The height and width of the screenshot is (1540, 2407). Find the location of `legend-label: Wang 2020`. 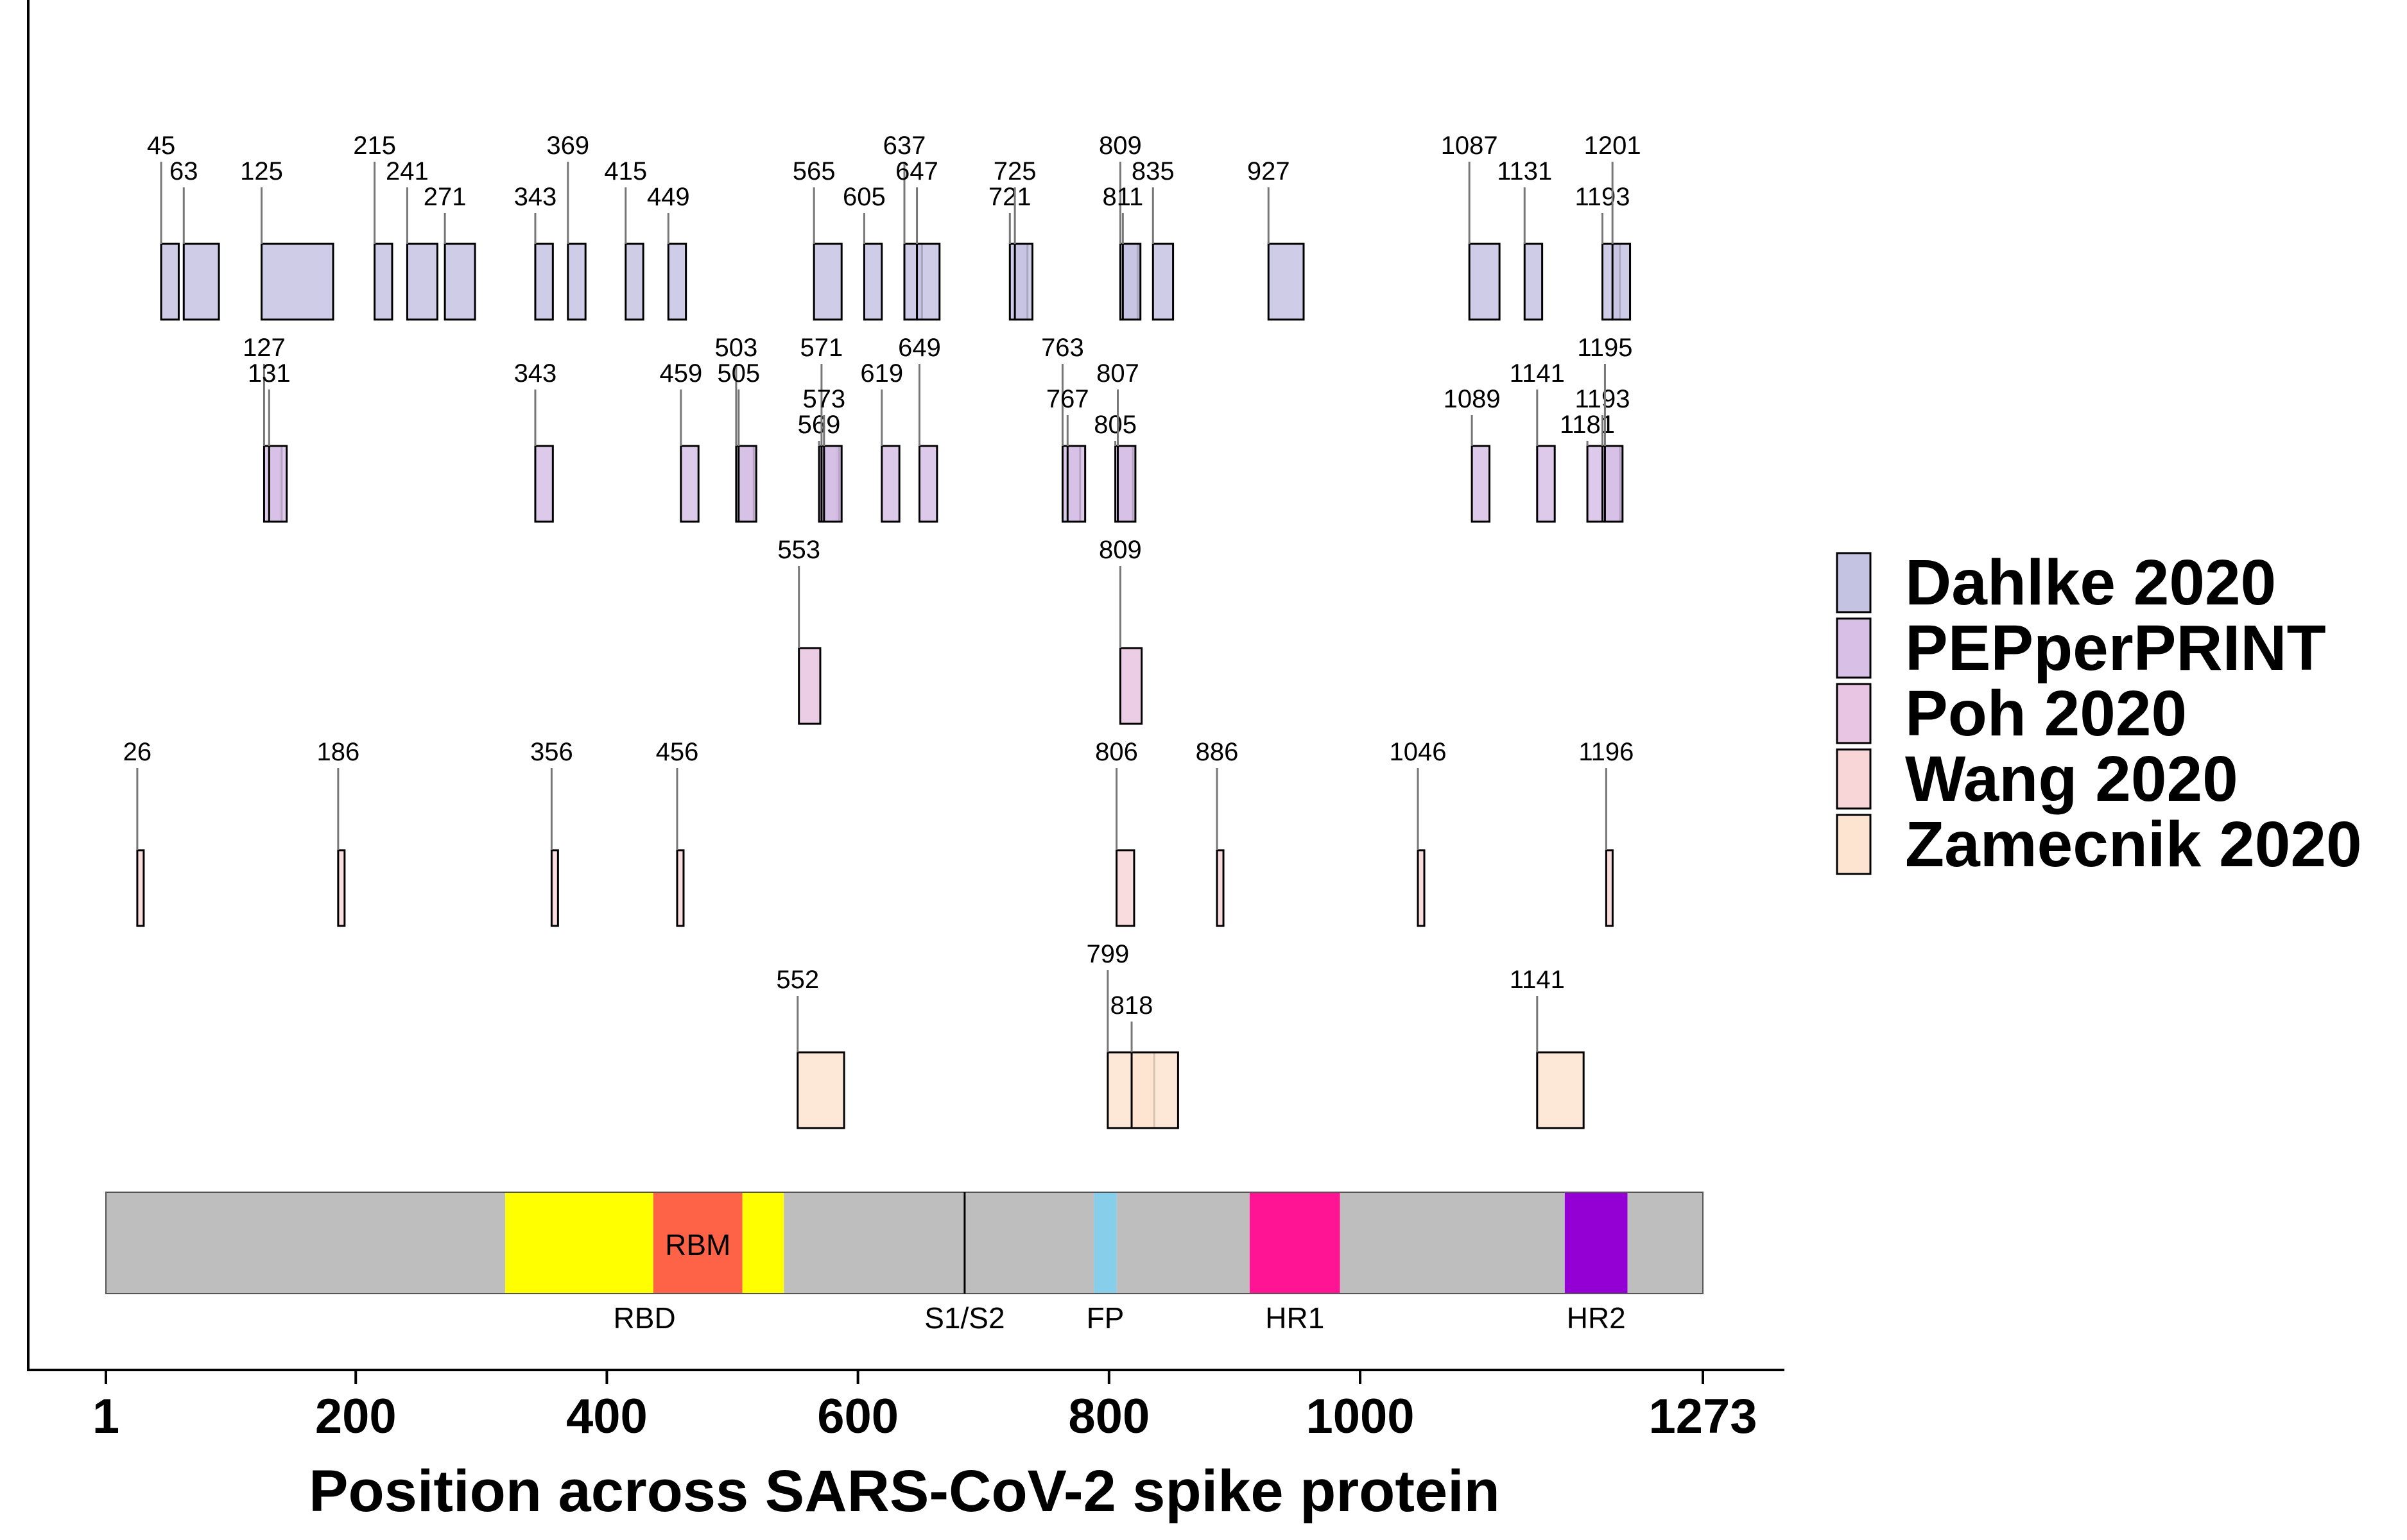

legend-label: Wang 2020 is located at coordinates (2072, 779).